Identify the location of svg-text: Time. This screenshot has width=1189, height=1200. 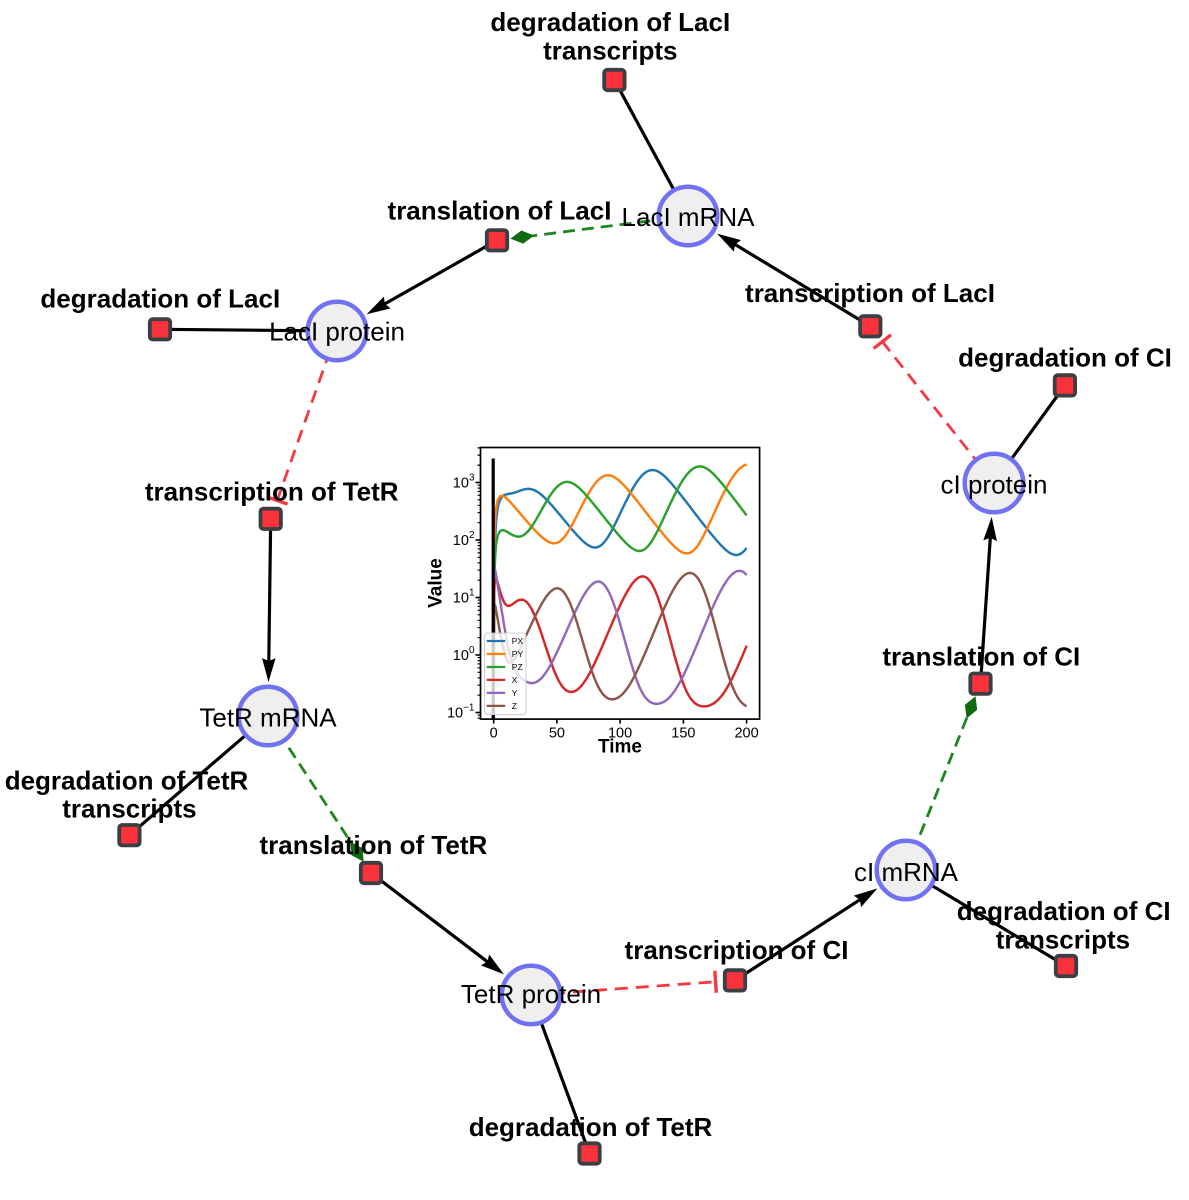
(620, 747).